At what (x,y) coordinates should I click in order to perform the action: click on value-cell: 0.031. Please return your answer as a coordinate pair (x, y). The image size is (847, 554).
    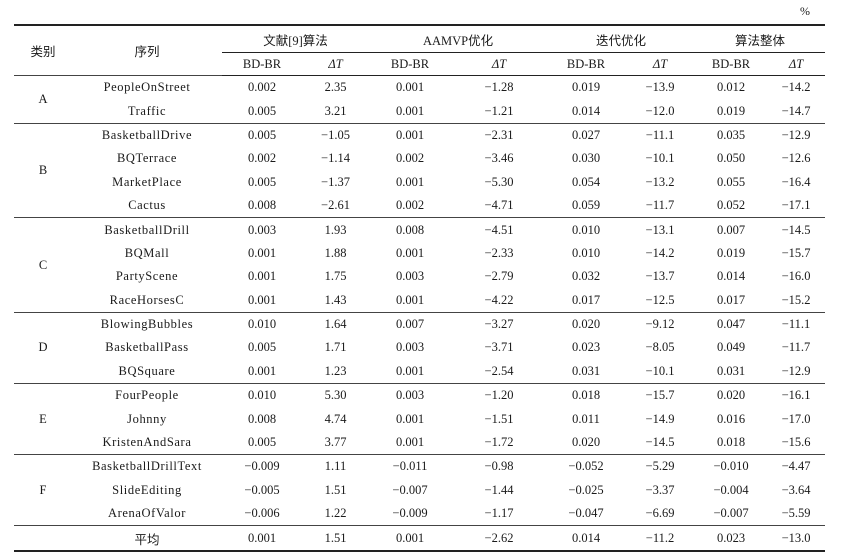
    Looking at the image, I should click on (731, 370).